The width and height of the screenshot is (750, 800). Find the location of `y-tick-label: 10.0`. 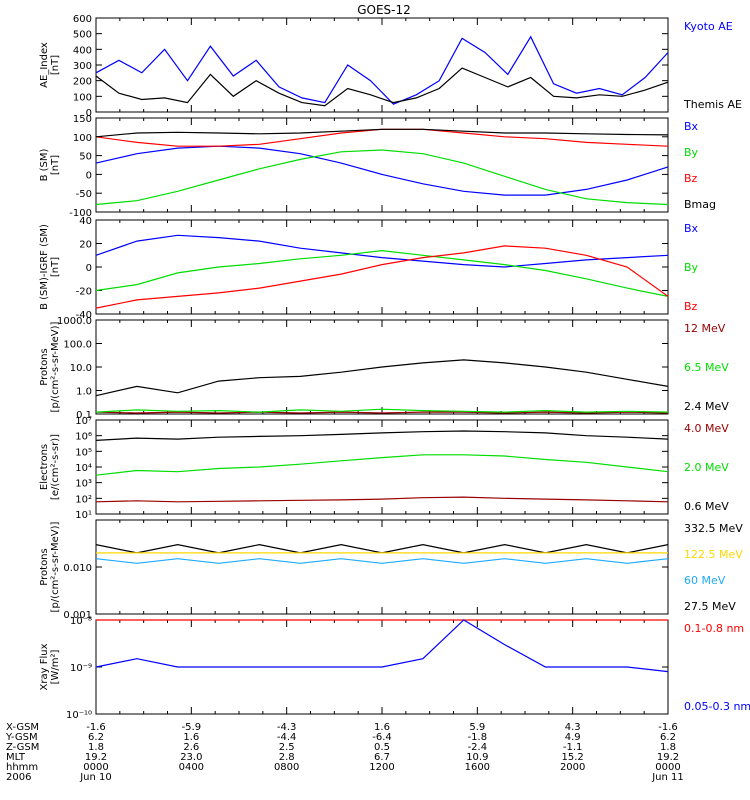

y-tick-label: 10.0 is located at coordinates (81, 368).